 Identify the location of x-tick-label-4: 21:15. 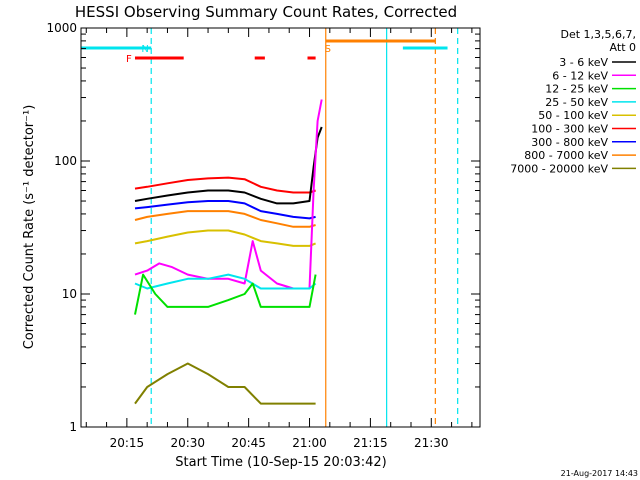
(370, 443).